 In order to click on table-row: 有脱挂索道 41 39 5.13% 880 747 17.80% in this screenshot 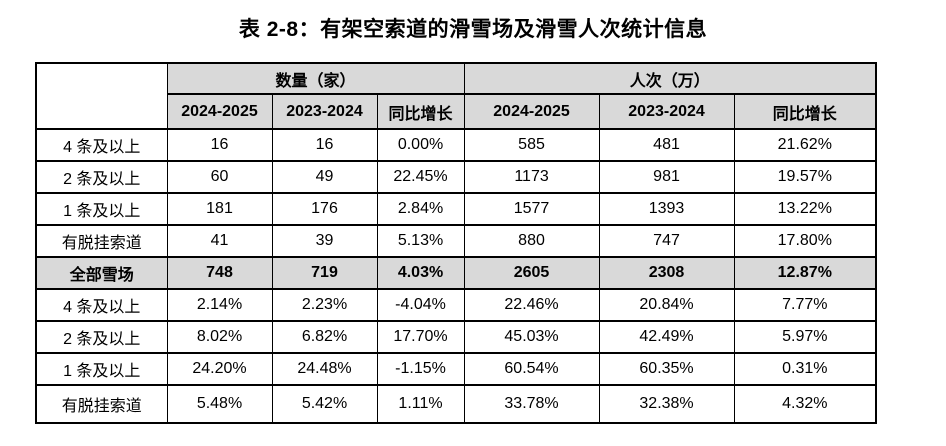, I will do `click(456, 241)`.